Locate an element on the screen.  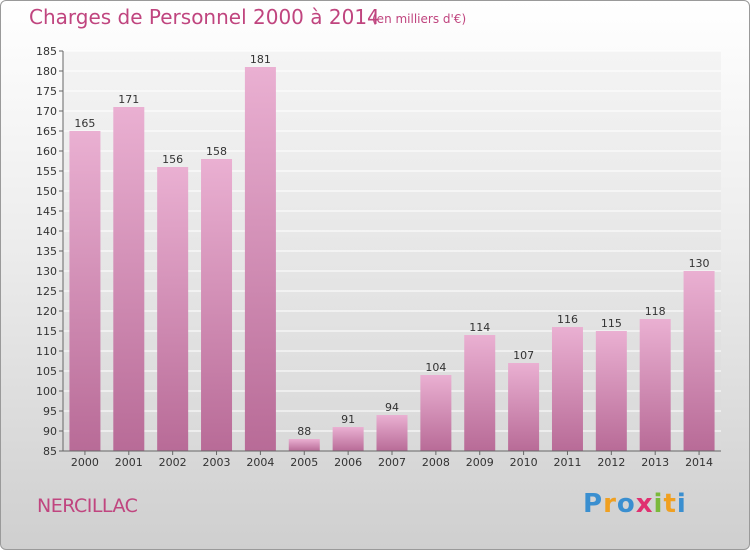
logo-letter: x is located at coordinates (644, 504).